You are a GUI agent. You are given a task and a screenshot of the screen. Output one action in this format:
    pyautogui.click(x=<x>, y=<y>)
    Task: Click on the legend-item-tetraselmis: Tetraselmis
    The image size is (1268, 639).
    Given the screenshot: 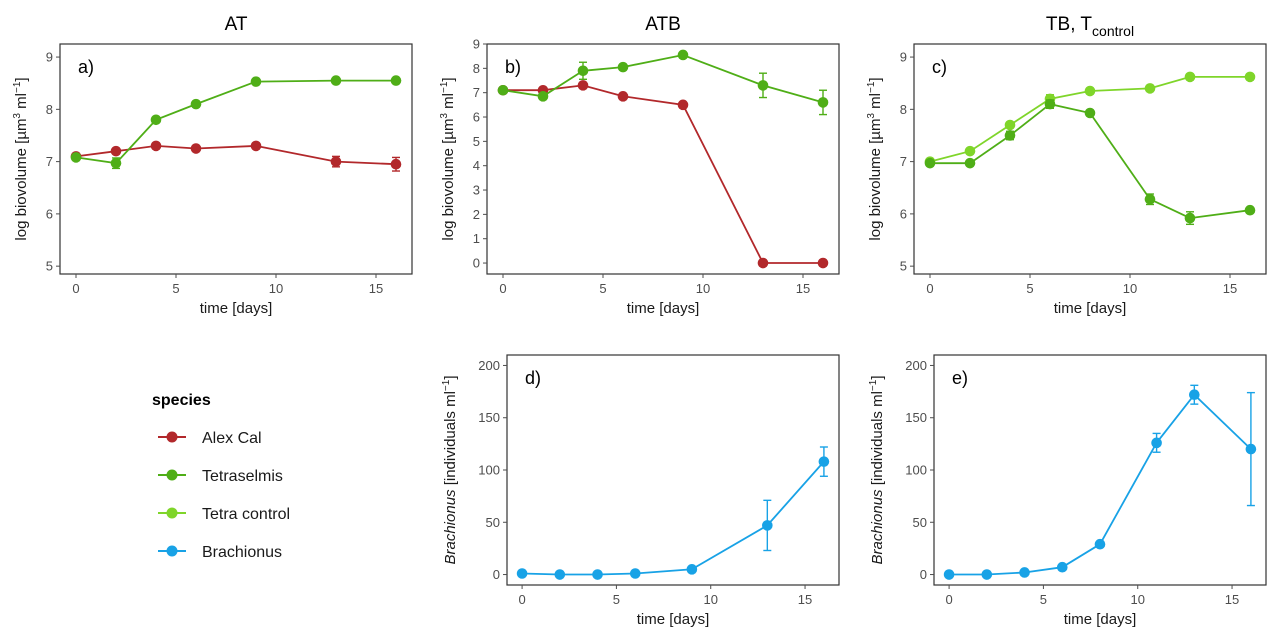 What is the action you would take?
    pyautogui.click(x=220, y=476)
    